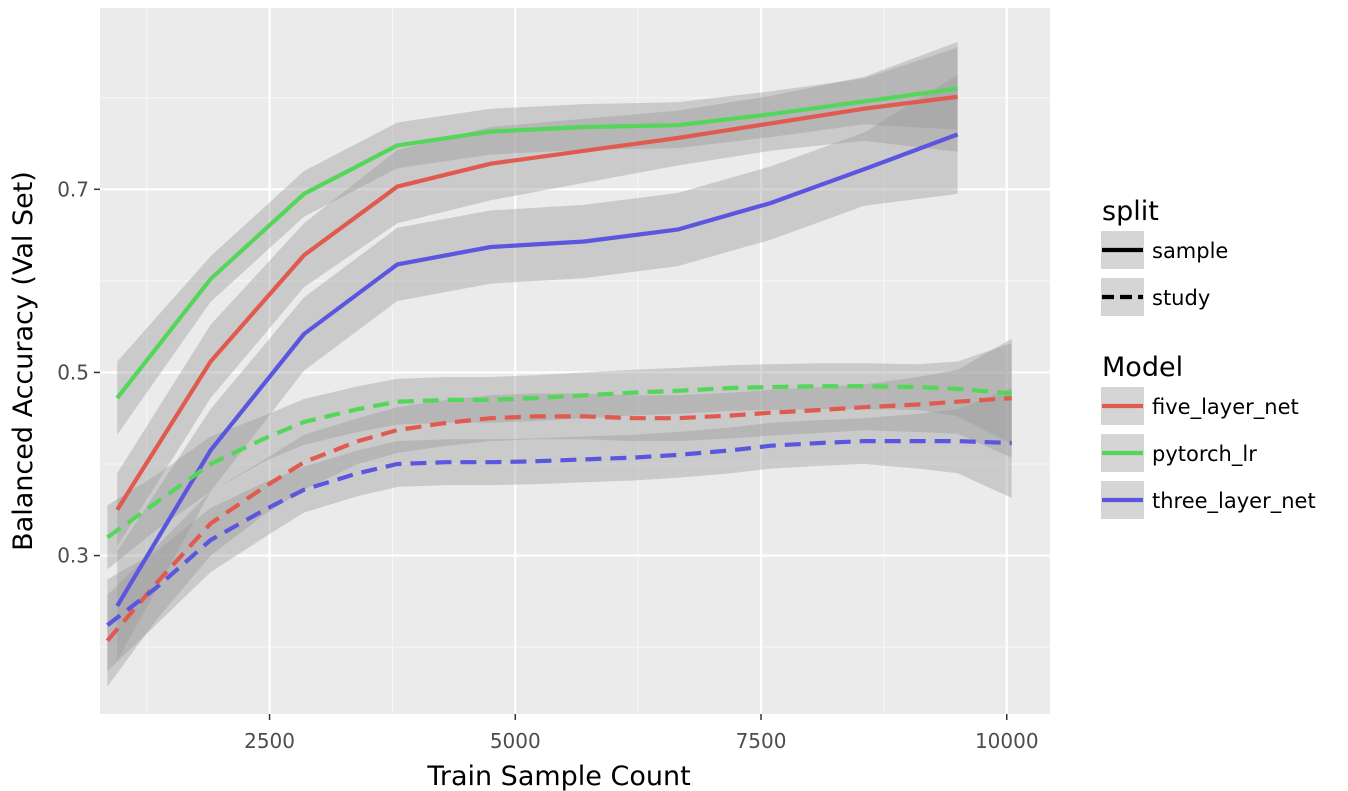 The height and width of the screenshot is (791, 1348). What do you see at coordinates (73, 556) in the screenshot?
I see `y-tick-label: 0.3` at bounding box center [73, 556].